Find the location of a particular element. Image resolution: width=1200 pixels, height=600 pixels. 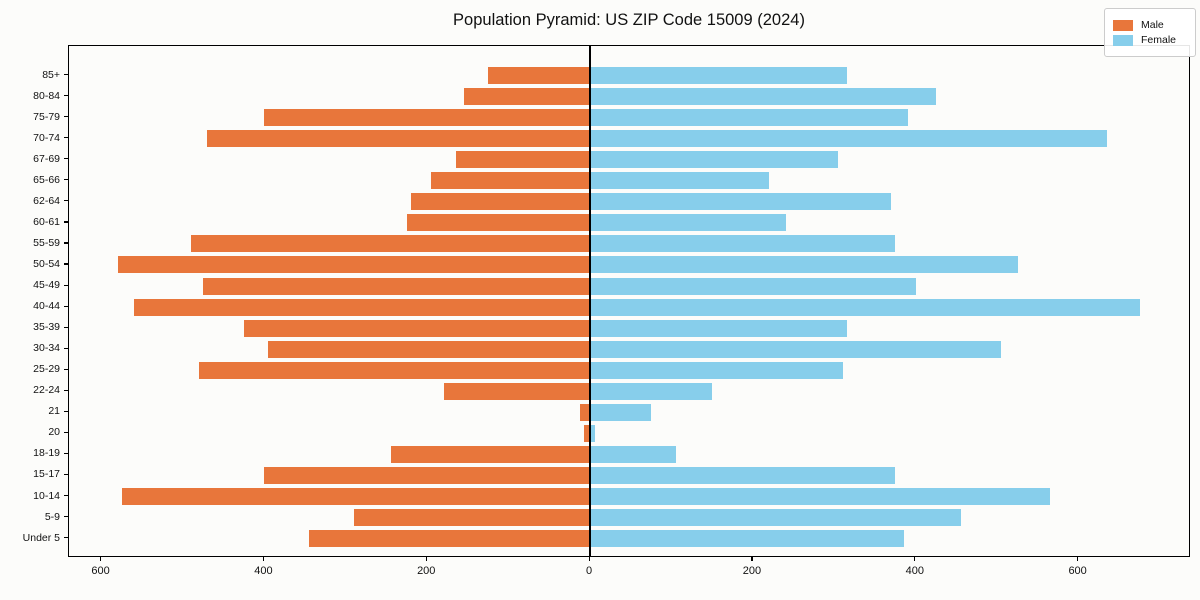

bar-male-85+ is located at coordinates (539, 75).